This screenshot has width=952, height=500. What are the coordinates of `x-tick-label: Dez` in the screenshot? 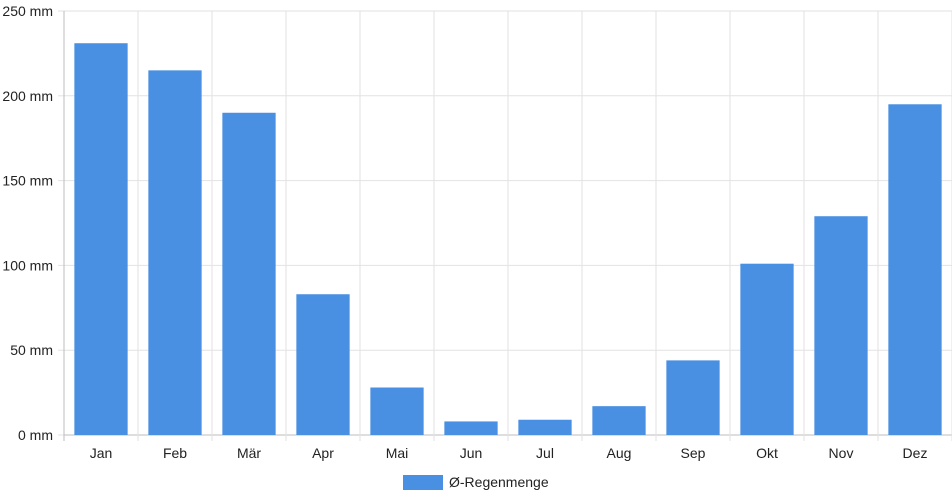 It's located at (915, 453).